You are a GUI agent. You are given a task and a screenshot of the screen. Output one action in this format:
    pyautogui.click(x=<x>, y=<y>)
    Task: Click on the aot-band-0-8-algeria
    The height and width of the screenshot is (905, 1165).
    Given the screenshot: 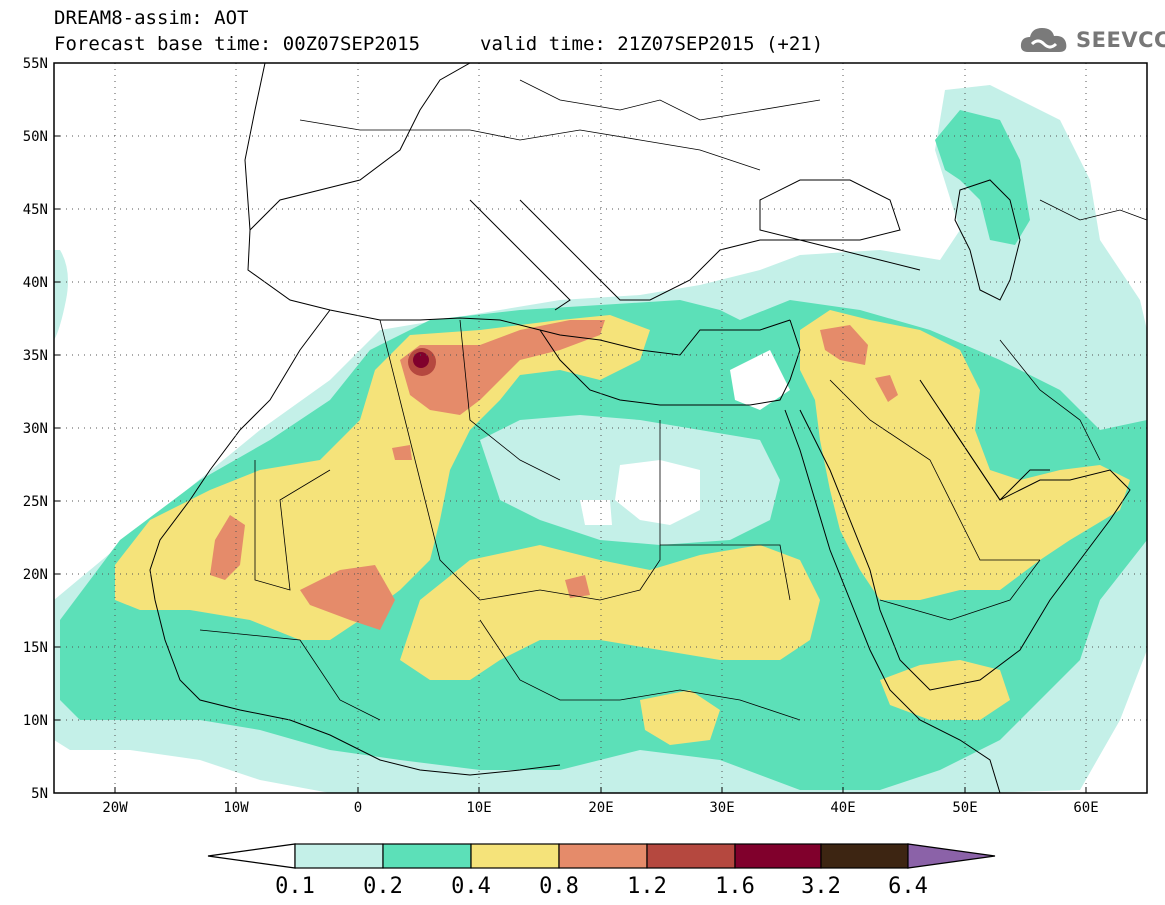 What is the action you would take?
    pyautogui.click(x=502, y=367)
    